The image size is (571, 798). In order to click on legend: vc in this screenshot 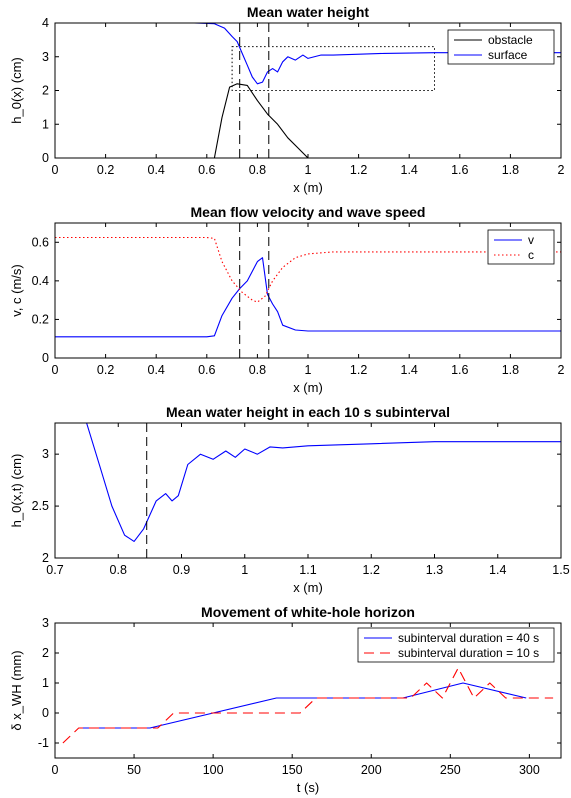, I will do `click(521, 247)`.